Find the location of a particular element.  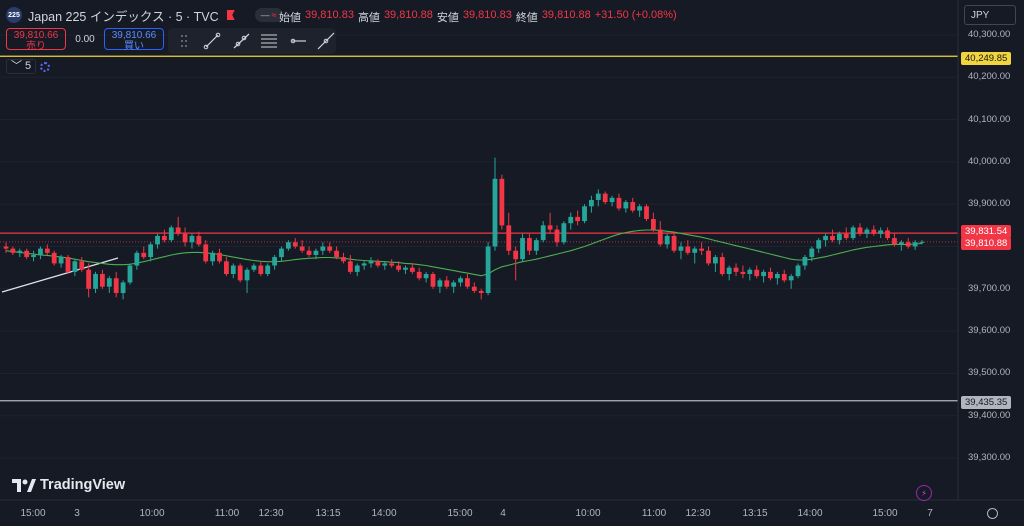

tradingview-logo: TradingView is located at coordinates (68, 485).